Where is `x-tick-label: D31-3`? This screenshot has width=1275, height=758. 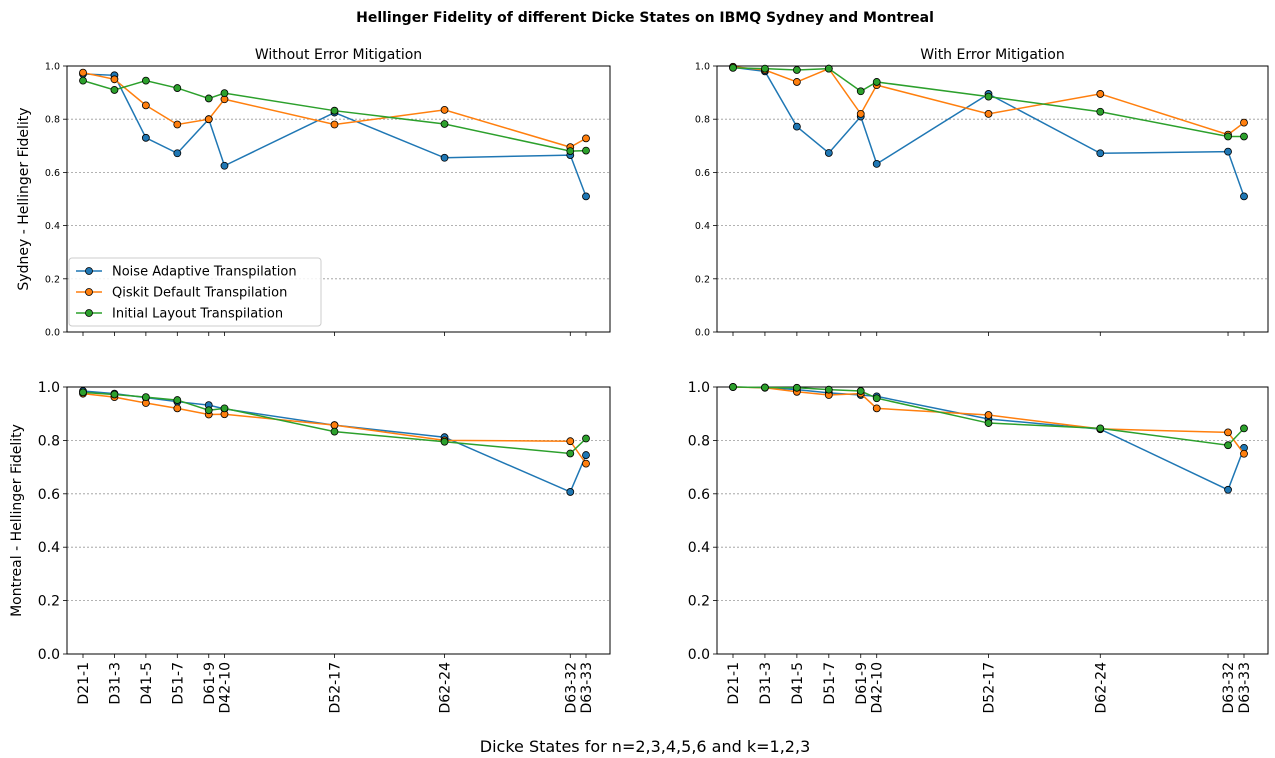
x-tick-label: D31-3 is located at coordinates (766, 683).